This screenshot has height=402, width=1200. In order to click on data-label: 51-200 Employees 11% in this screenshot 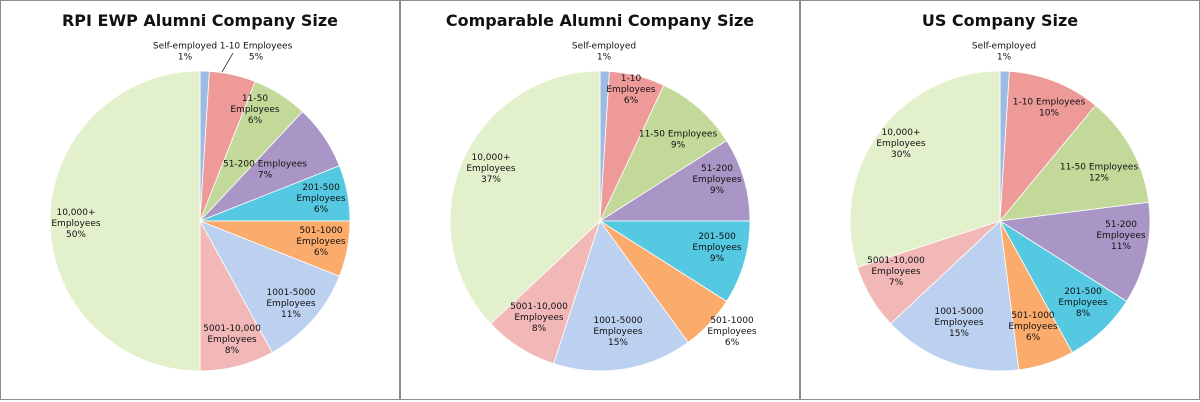, I will do `click(1121, 236)`.